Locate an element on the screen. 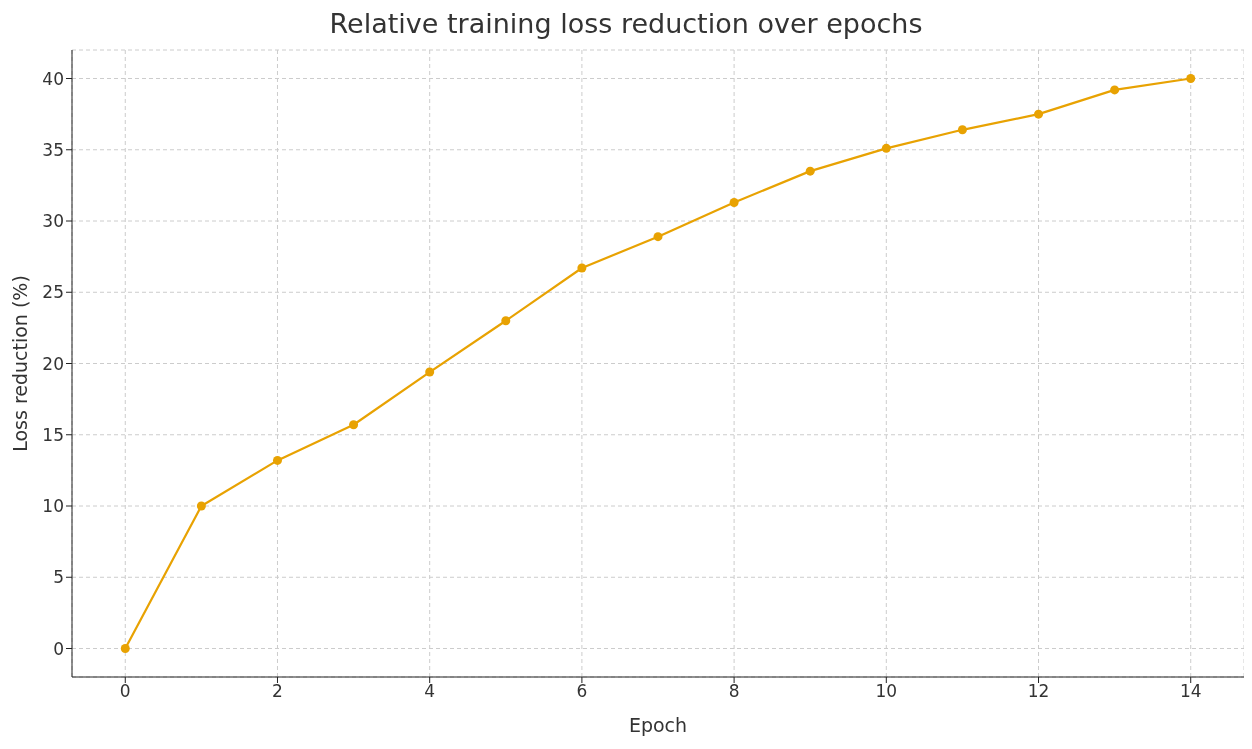 This screenshot has height=749, width=1252. x-tick-label: 4 is located at coordinates (430, 691).